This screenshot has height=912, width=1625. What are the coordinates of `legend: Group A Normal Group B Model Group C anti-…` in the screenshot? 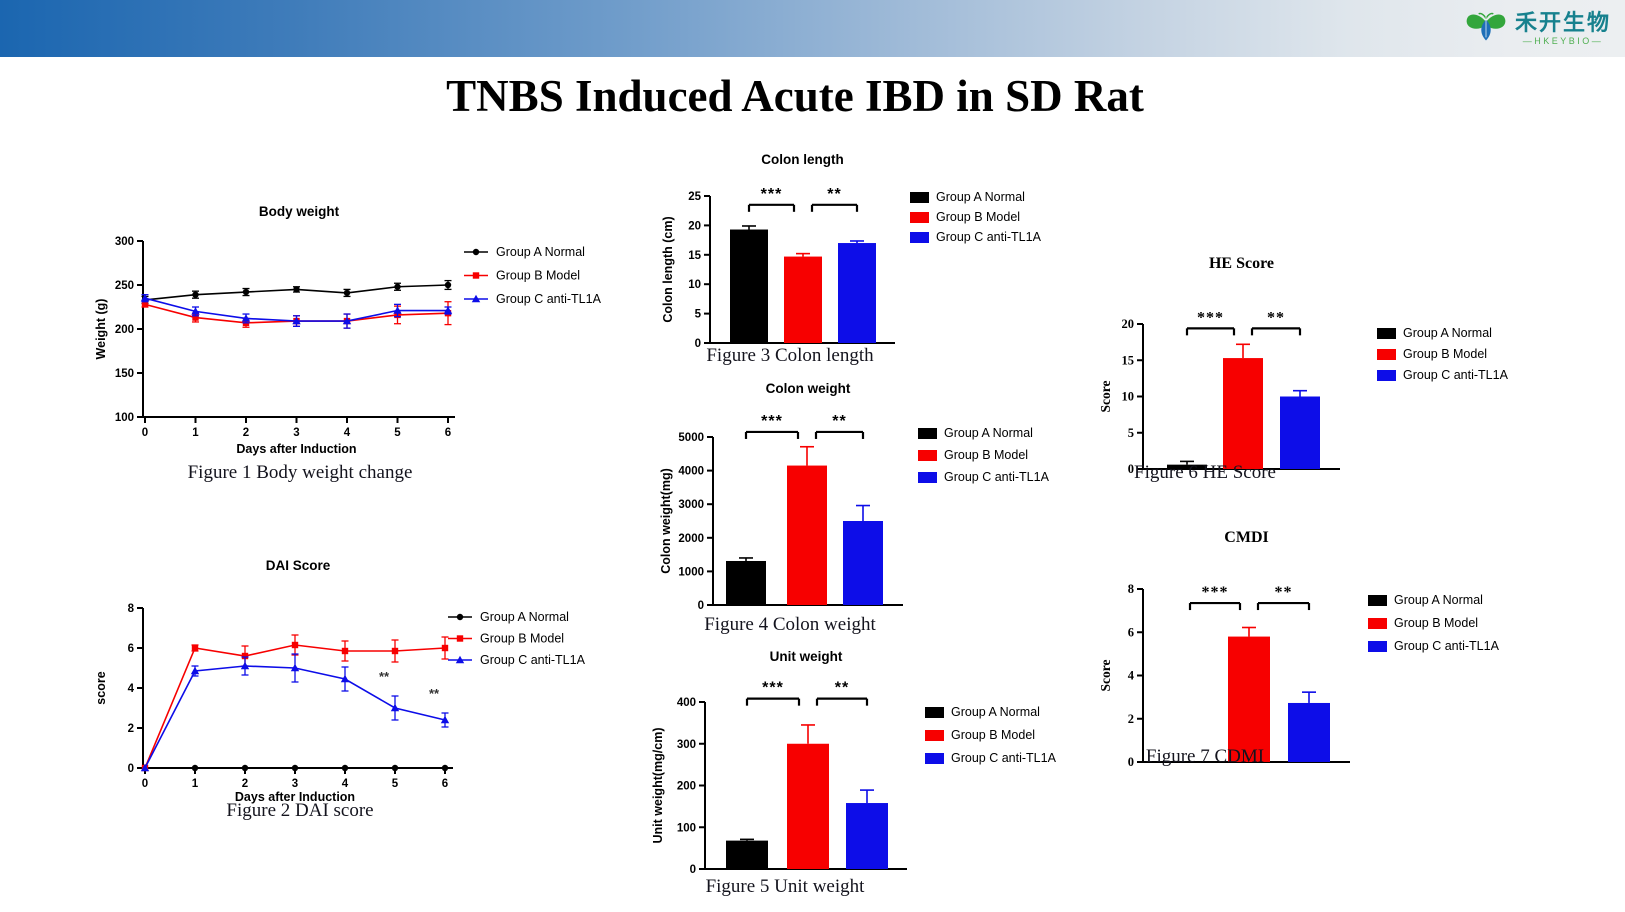 It's located at (984, 455).